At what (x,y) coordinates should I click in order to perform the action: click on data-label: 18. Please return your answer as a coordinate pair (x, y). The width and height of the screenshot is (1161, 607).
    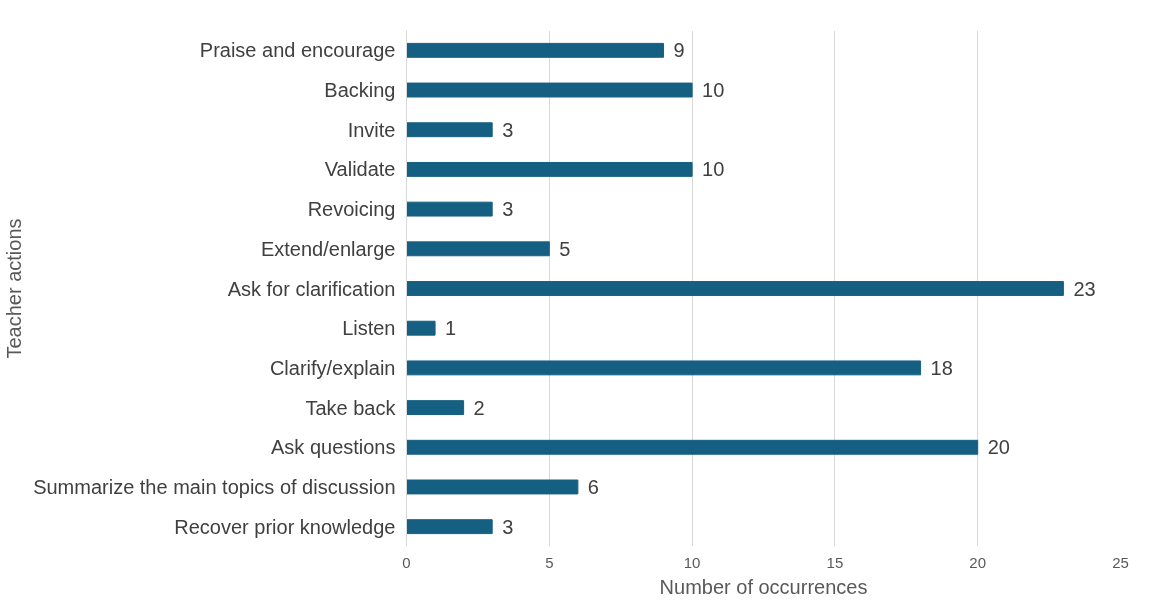
    Looking at the image, I should click on (941, 367).